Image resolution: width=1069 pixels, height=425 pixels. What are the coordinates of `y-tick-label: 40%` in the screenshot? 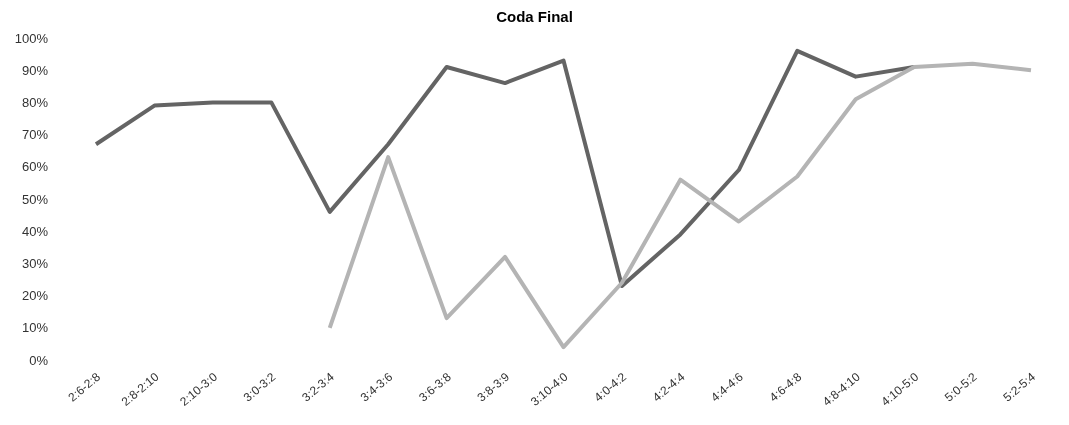 It's located at (35, 231).